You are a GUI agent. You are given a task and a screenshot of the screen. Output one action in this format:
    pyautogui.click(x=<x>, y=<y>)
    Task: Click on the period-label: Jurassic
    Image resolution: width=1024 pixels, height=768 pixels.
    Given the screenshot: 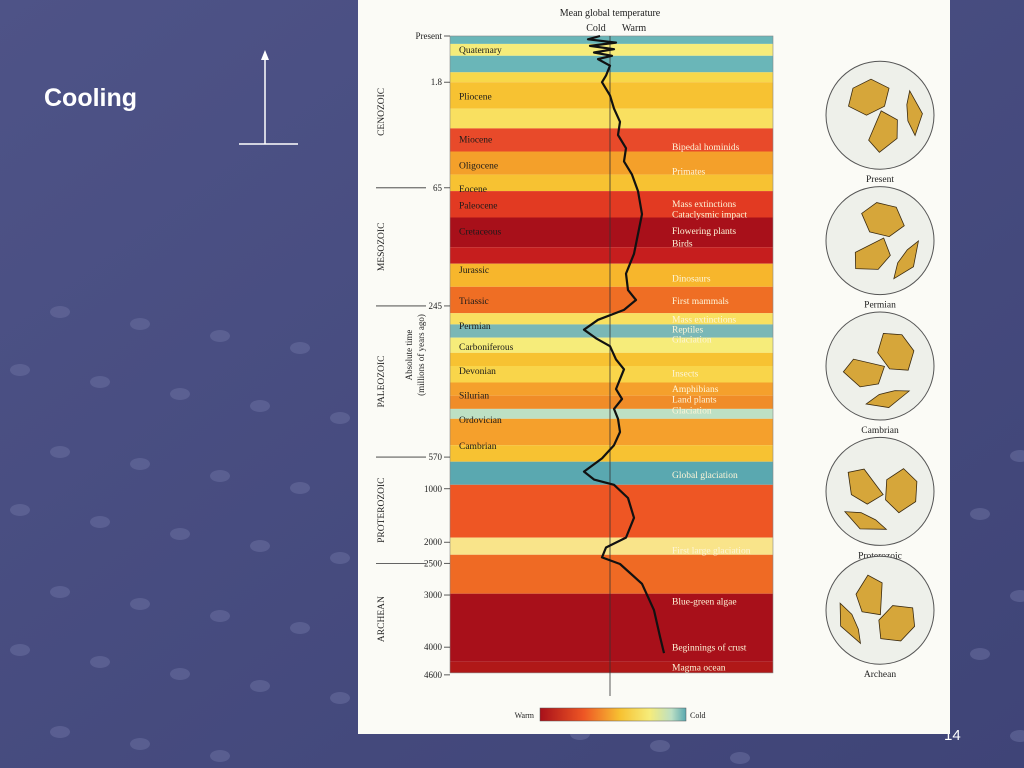 What is the action you would take?
    pyautogui.click(x=474, y=271)
    